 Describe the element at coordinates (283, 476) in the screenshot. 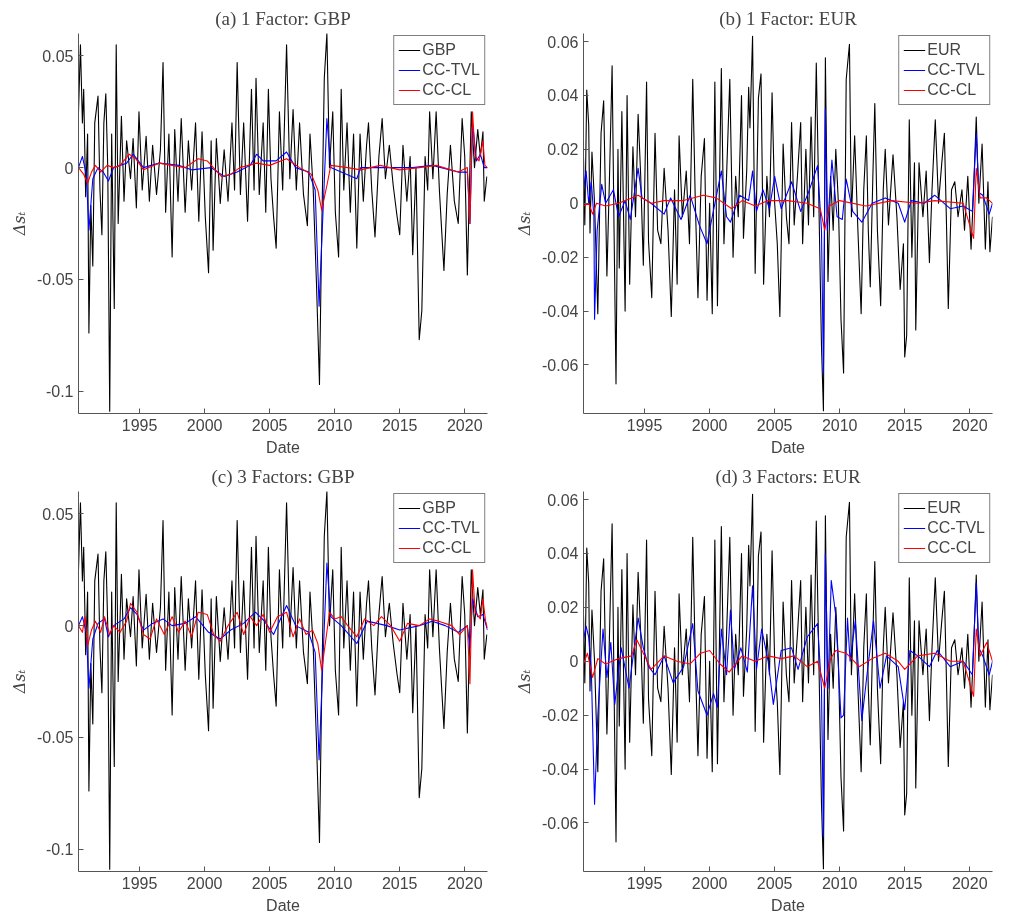

I see `chart-title: (c) 3 Factors: GBP` at that location.